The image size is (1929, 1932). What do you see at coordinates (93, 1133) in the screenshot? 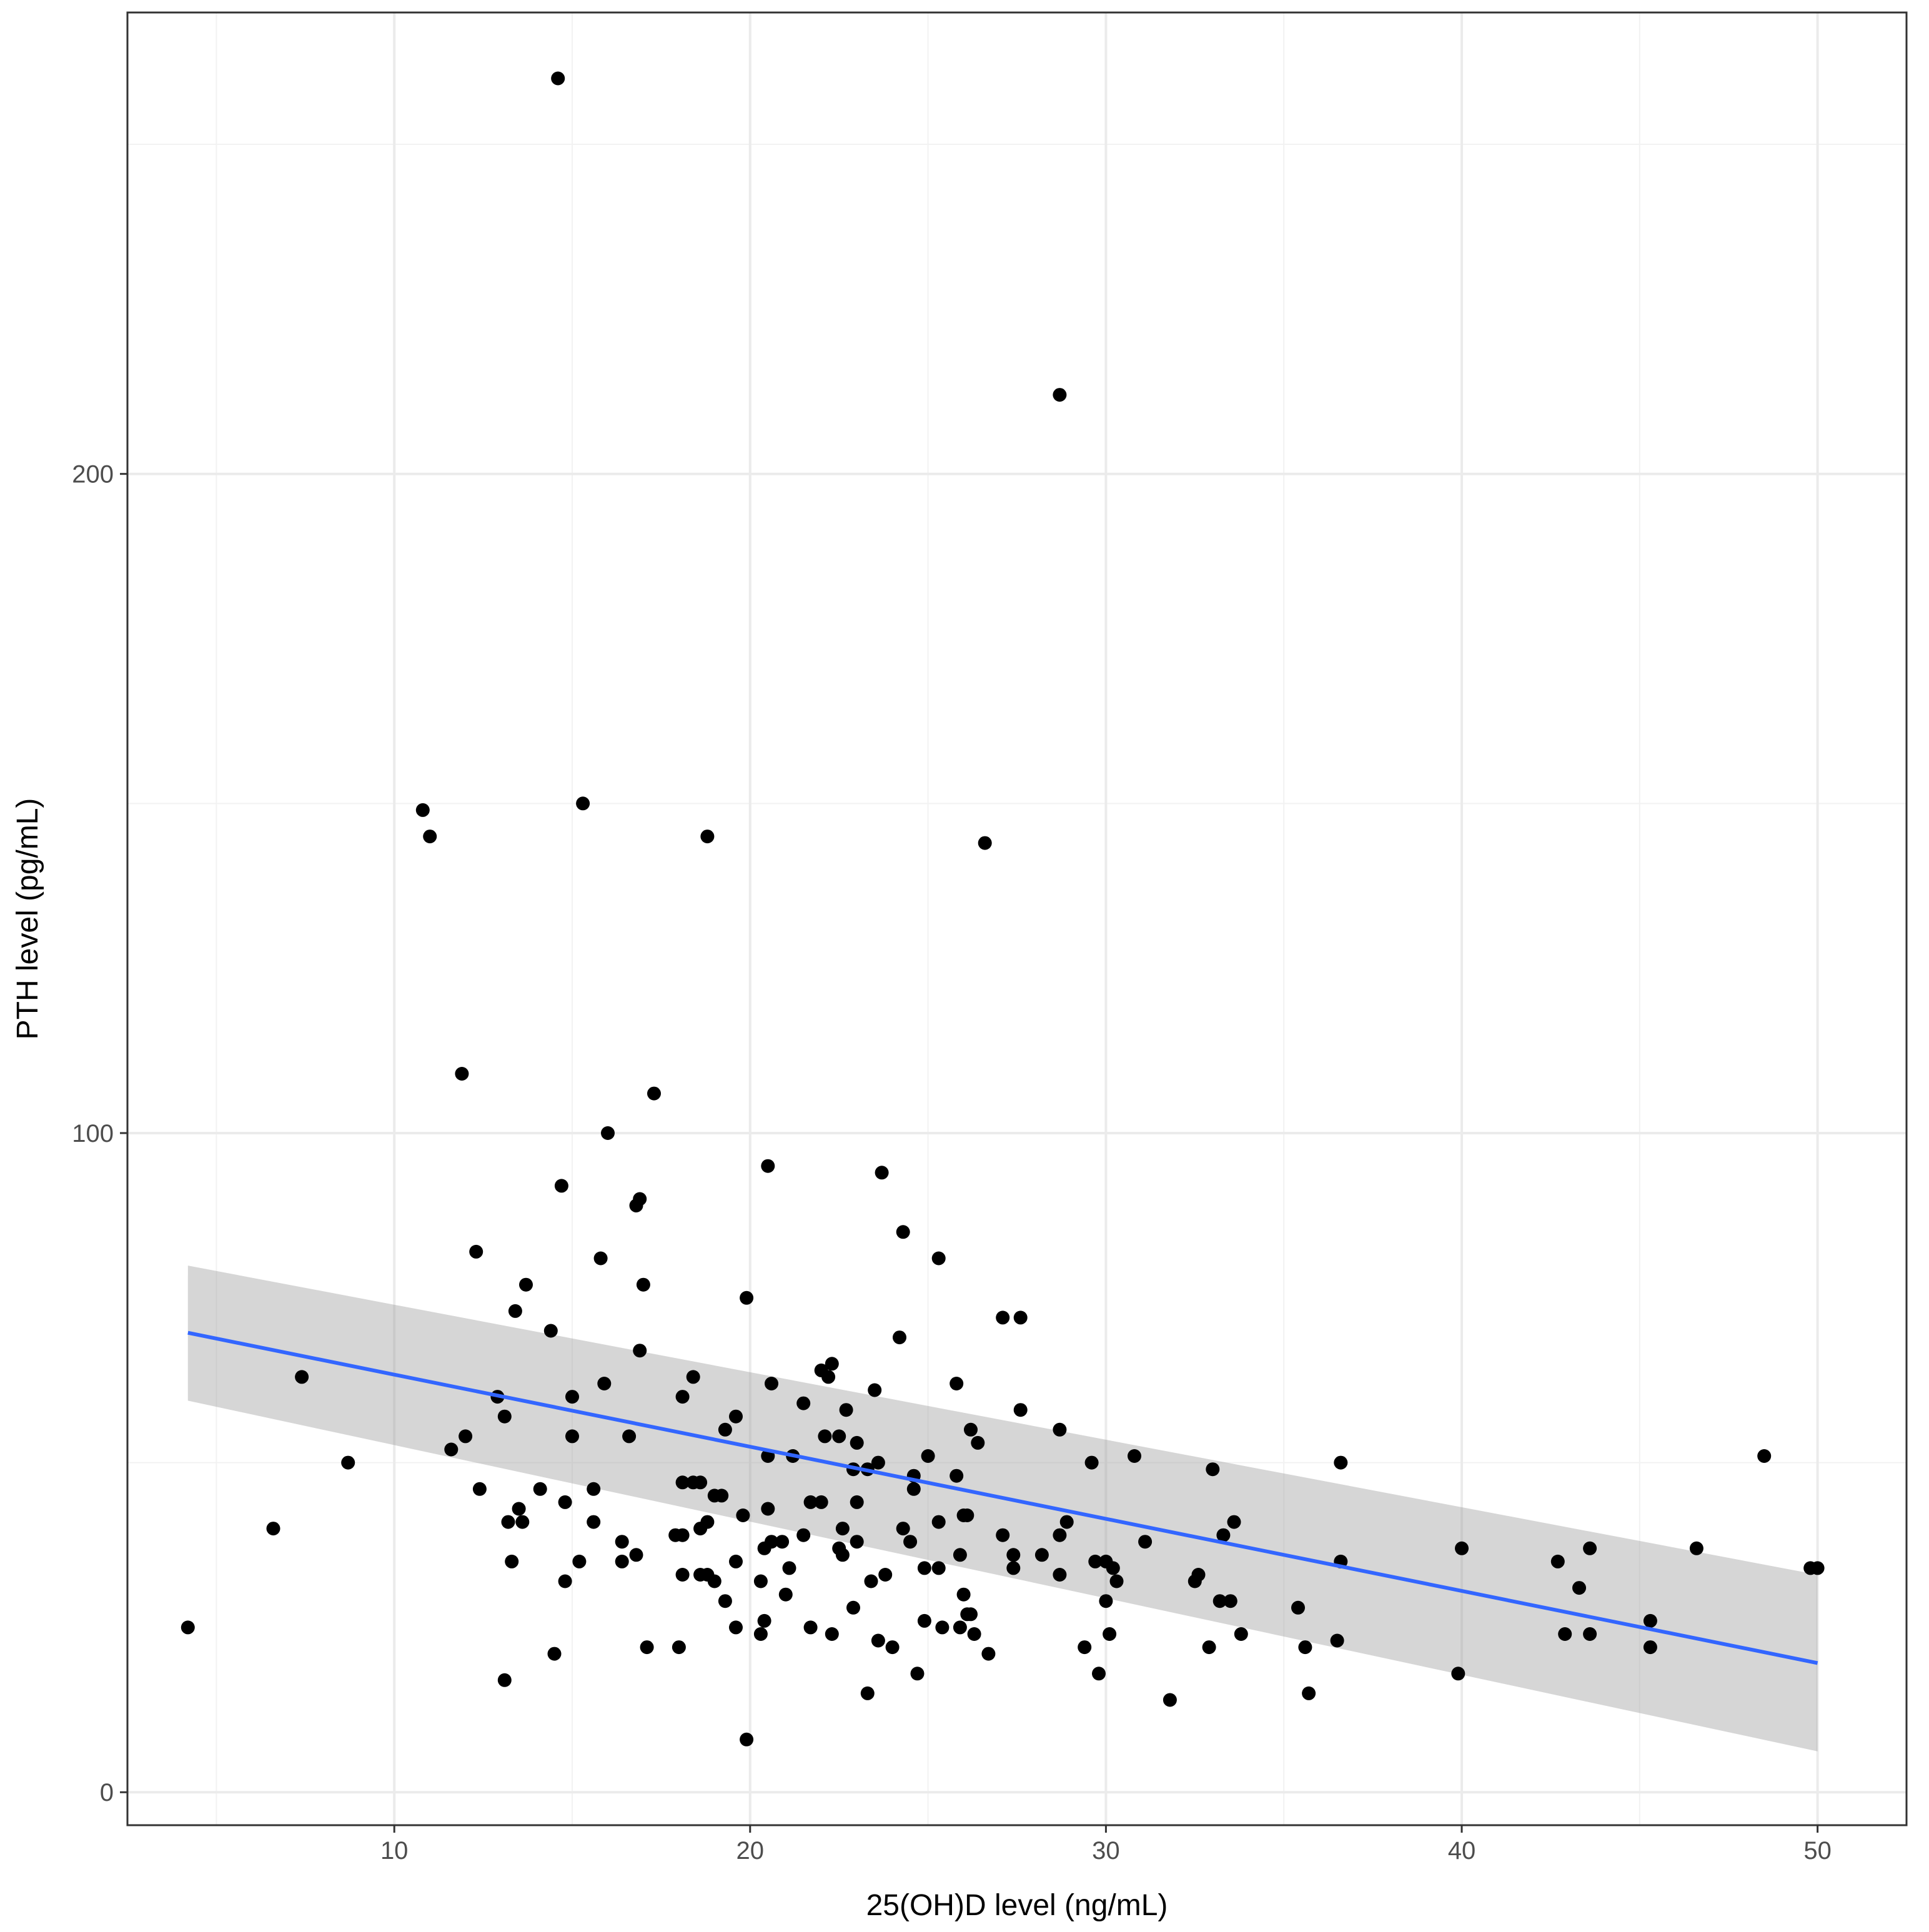
I see `y-tick-label: 100` at bounding box center [93, 1133].